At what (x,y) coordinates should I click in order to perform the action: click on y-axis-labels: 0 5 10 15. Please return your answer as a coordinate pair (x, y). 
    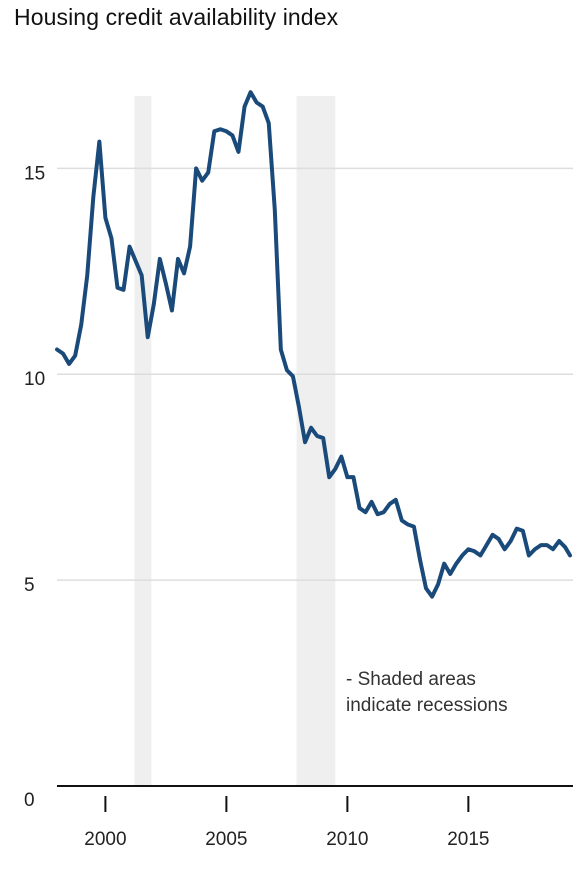
    Looking at the image, I should click on (34, 487).